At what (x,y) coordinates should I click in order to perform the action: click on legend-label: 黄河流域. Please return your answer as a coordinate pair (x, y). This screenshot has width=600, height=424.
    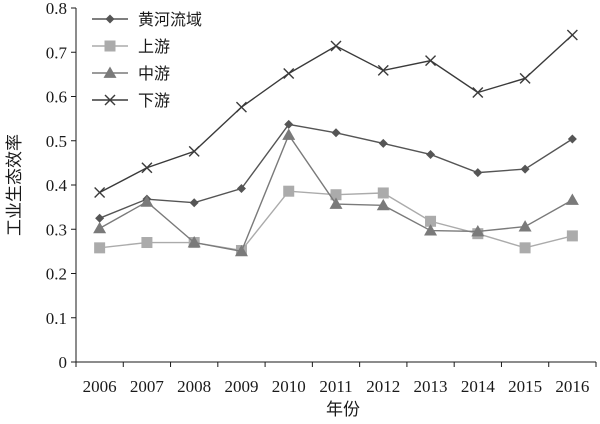
    Looking at the image, I should click on (170, 19).